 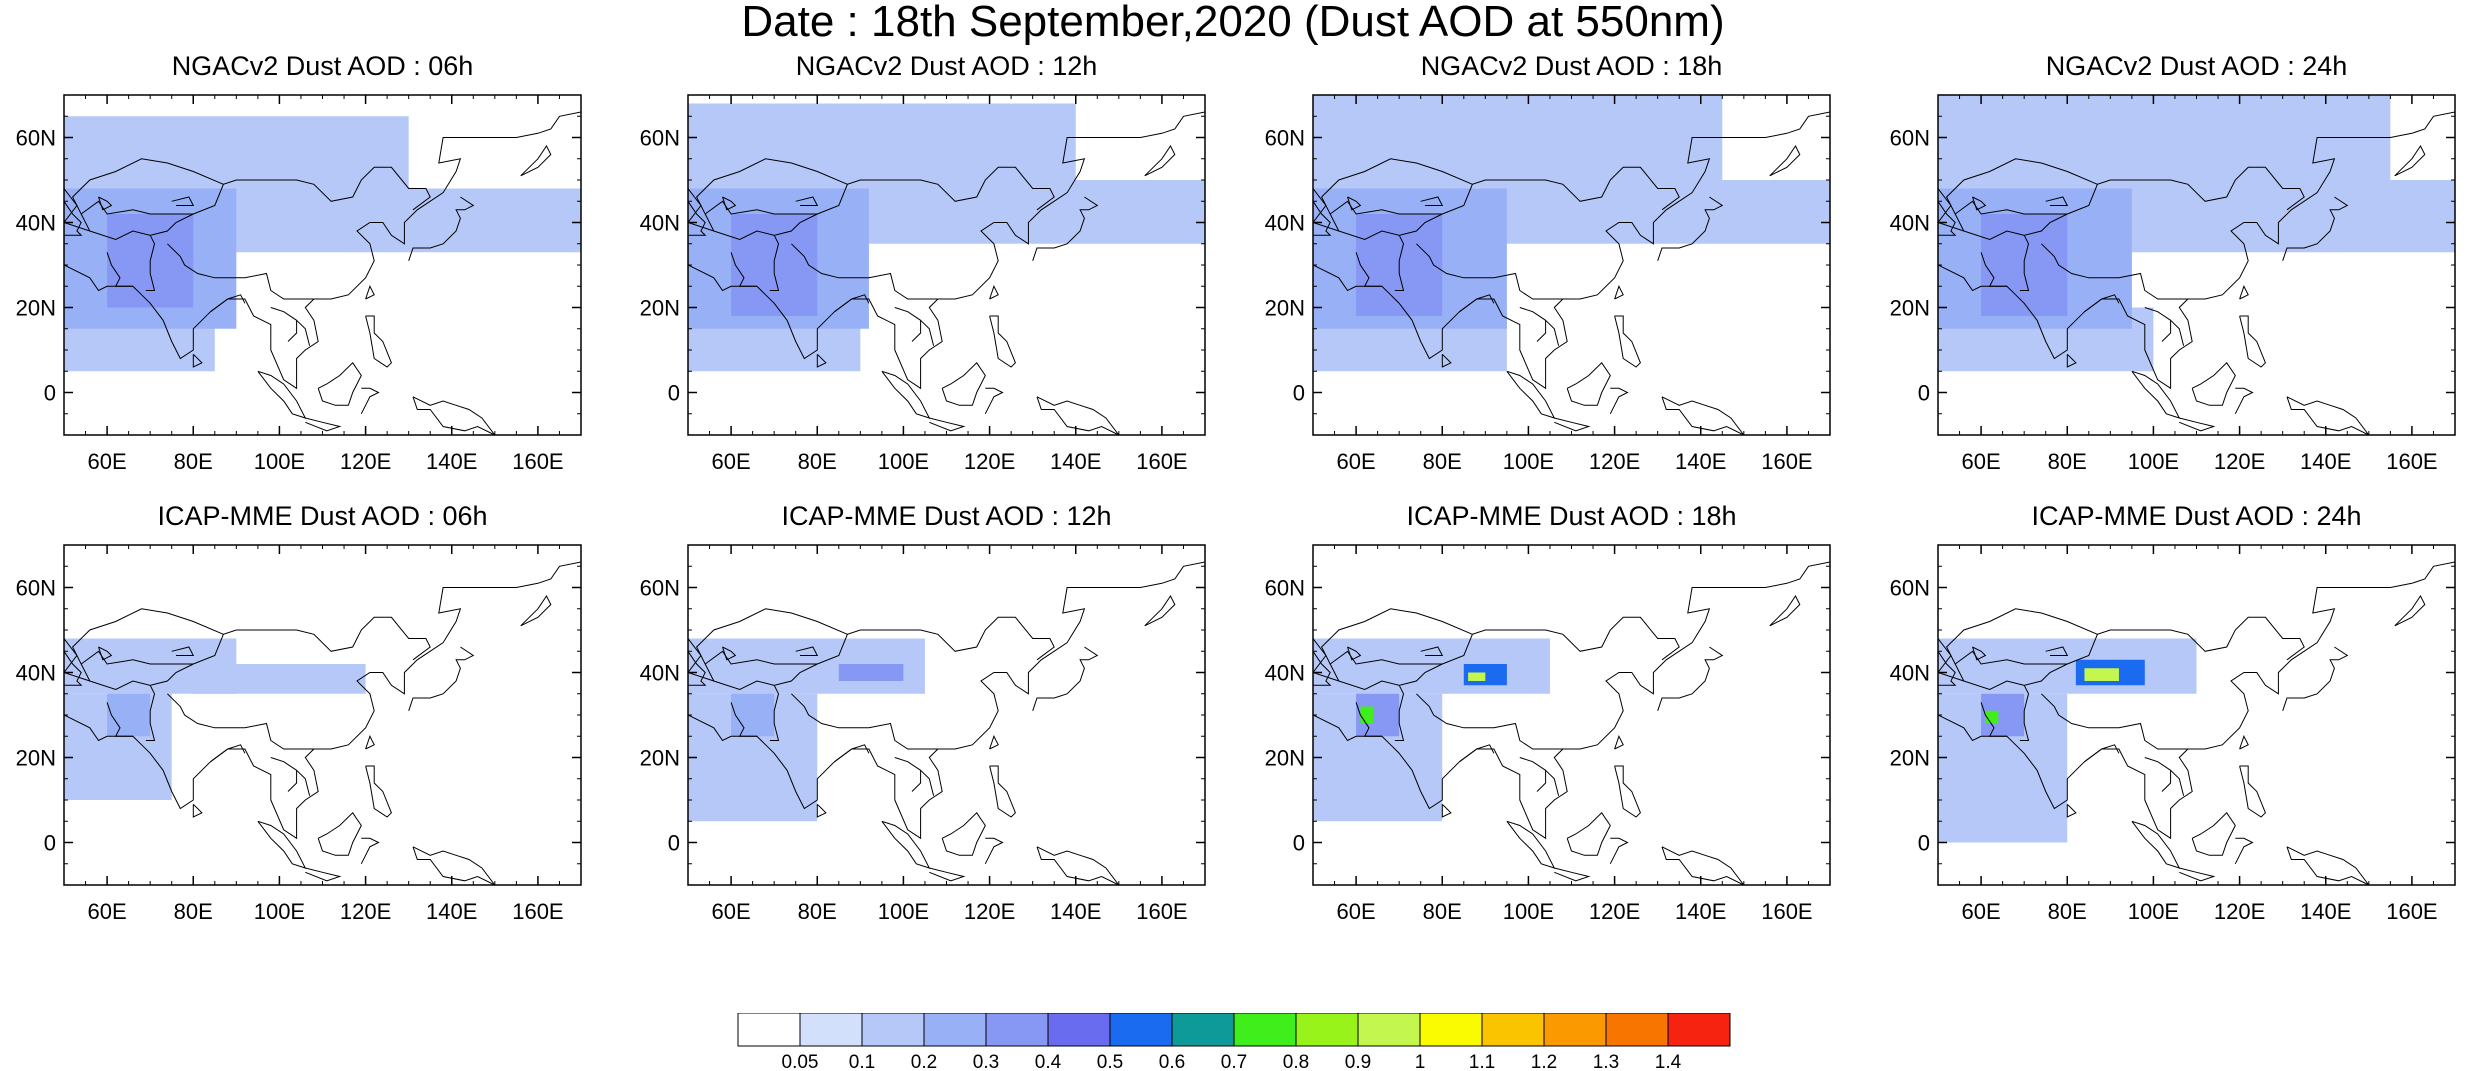 I want to click on colorbar-label: 1.2, so click(x=1544, y=1061).